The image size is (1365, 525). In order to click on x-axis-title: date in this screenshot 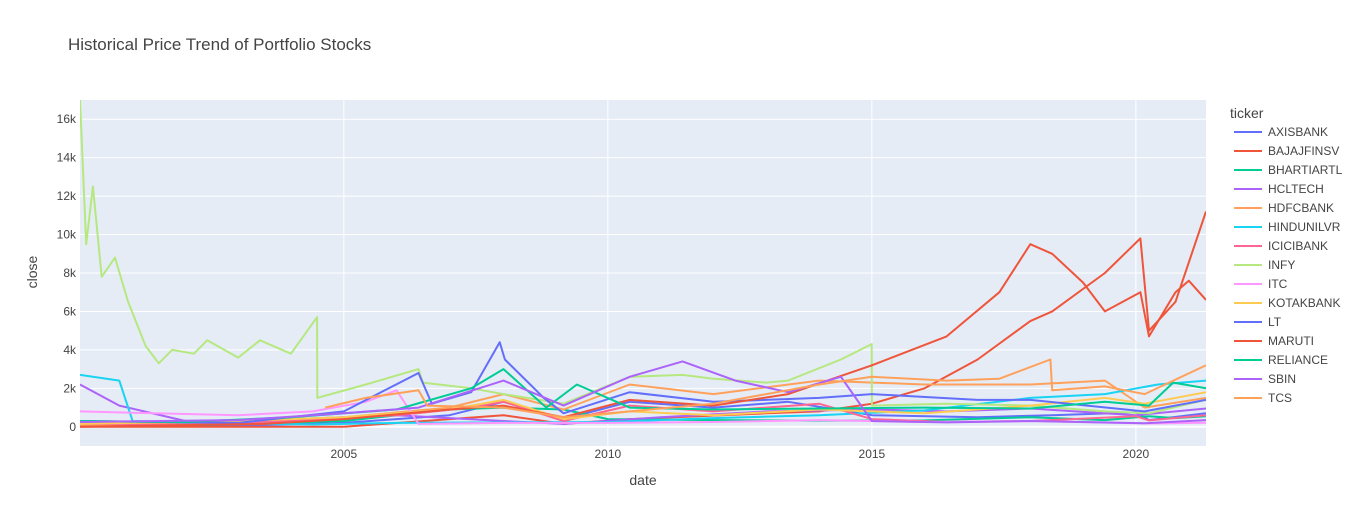, I will do `click(642, 480)`.